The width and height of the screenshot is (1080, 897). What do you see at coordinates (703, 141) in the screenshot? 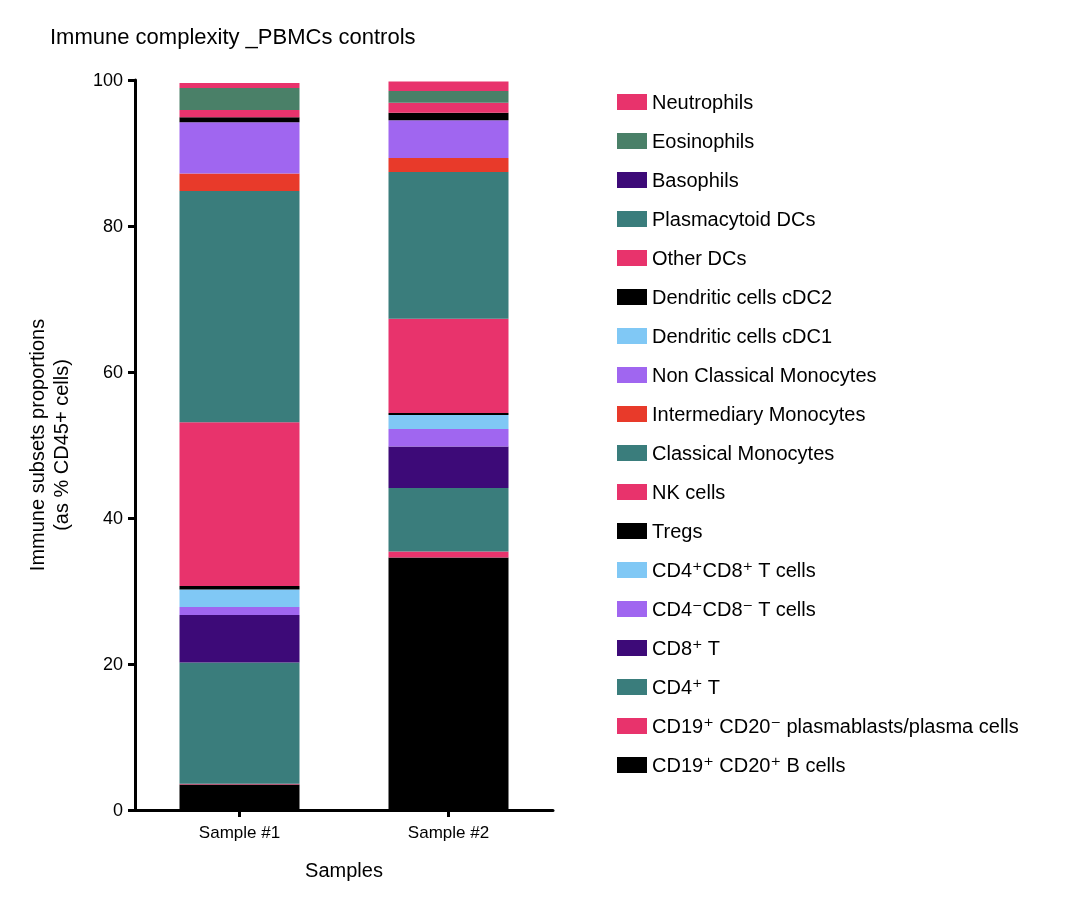
I see `legend-label: Eosinophils` at bounding box center [703, 141].